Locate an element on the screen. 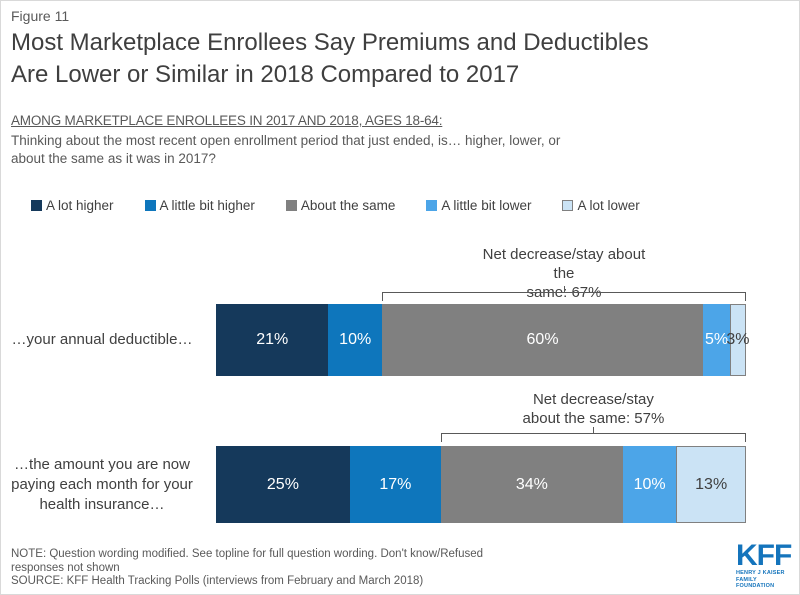  bar-segment-a-lot-lower: 3% is located at coordinates (738, 340).